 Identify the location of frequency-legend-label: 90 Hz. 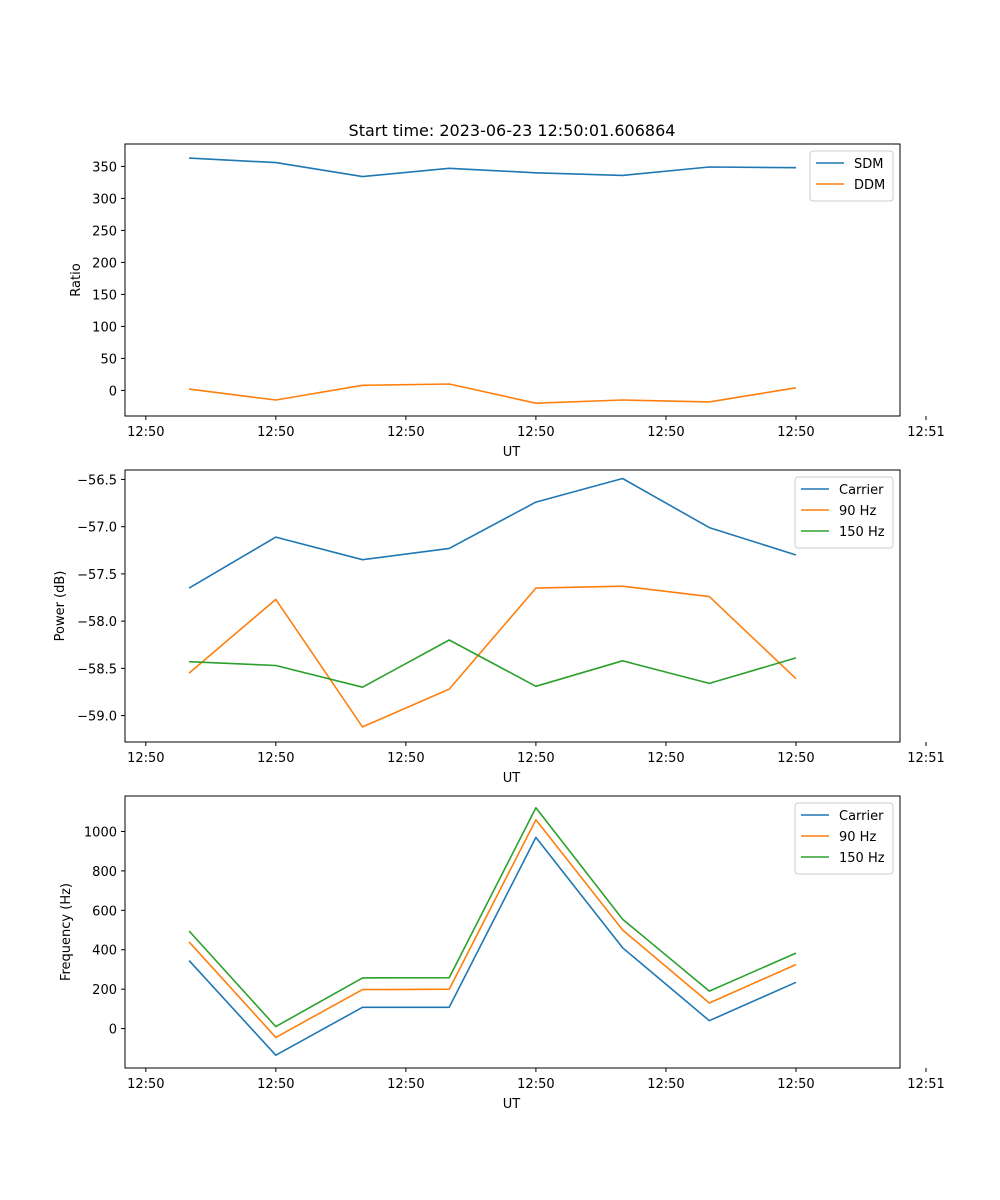
(857, 837).